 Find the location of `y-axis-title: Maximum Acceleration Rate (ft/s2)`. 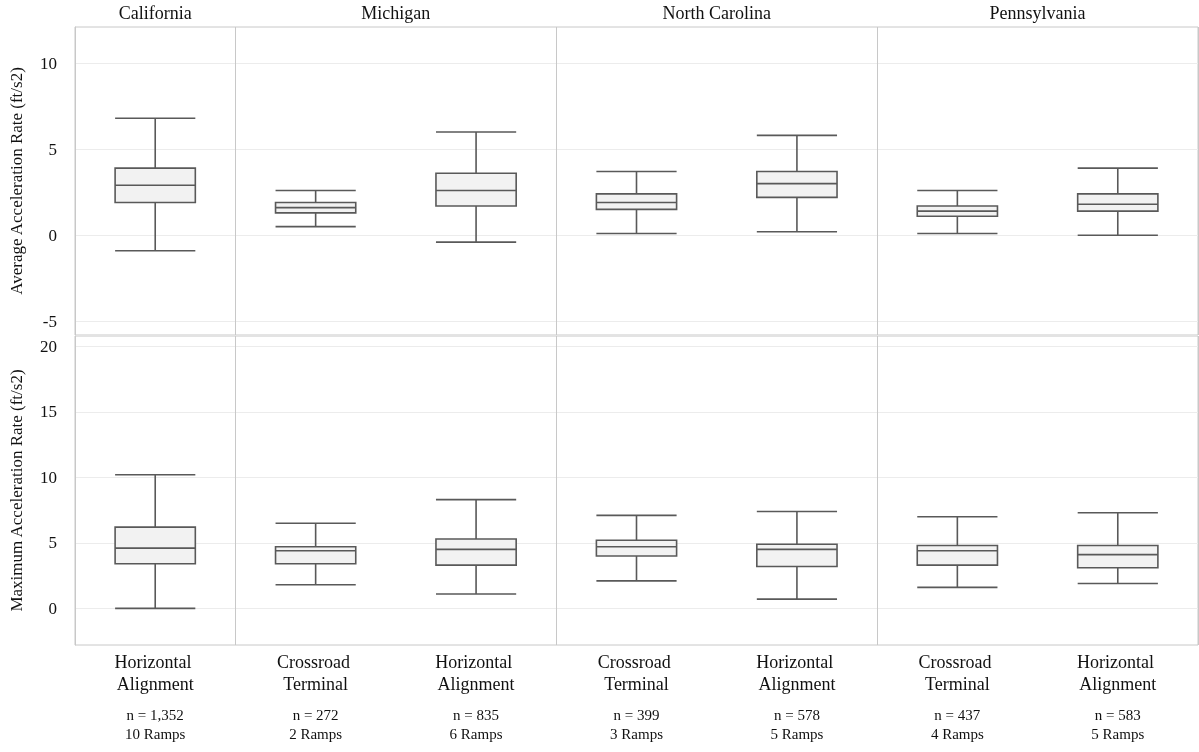

y-axis-title: Maximum Acceleration Rate (ft/s2) is located at coordinates (16, 490).